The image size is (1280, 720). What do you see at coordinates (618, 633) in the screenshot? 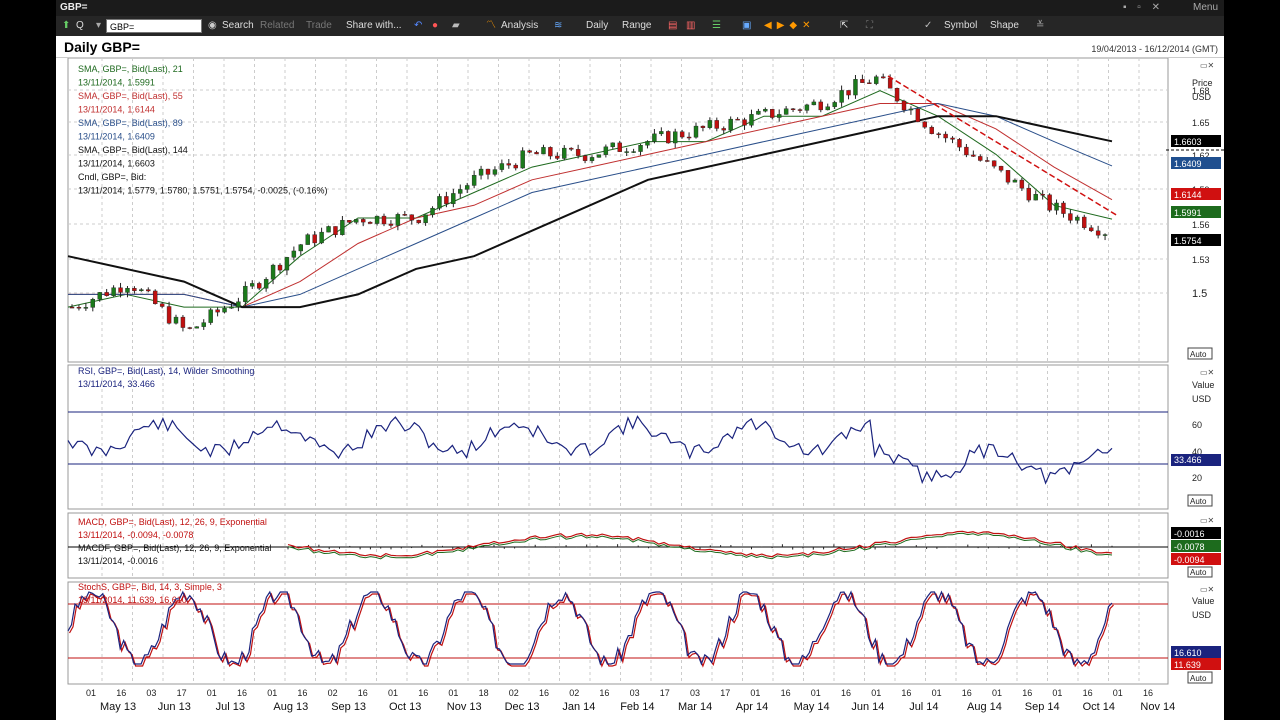
I see `panel-frame` at bounding box center [618, 633].